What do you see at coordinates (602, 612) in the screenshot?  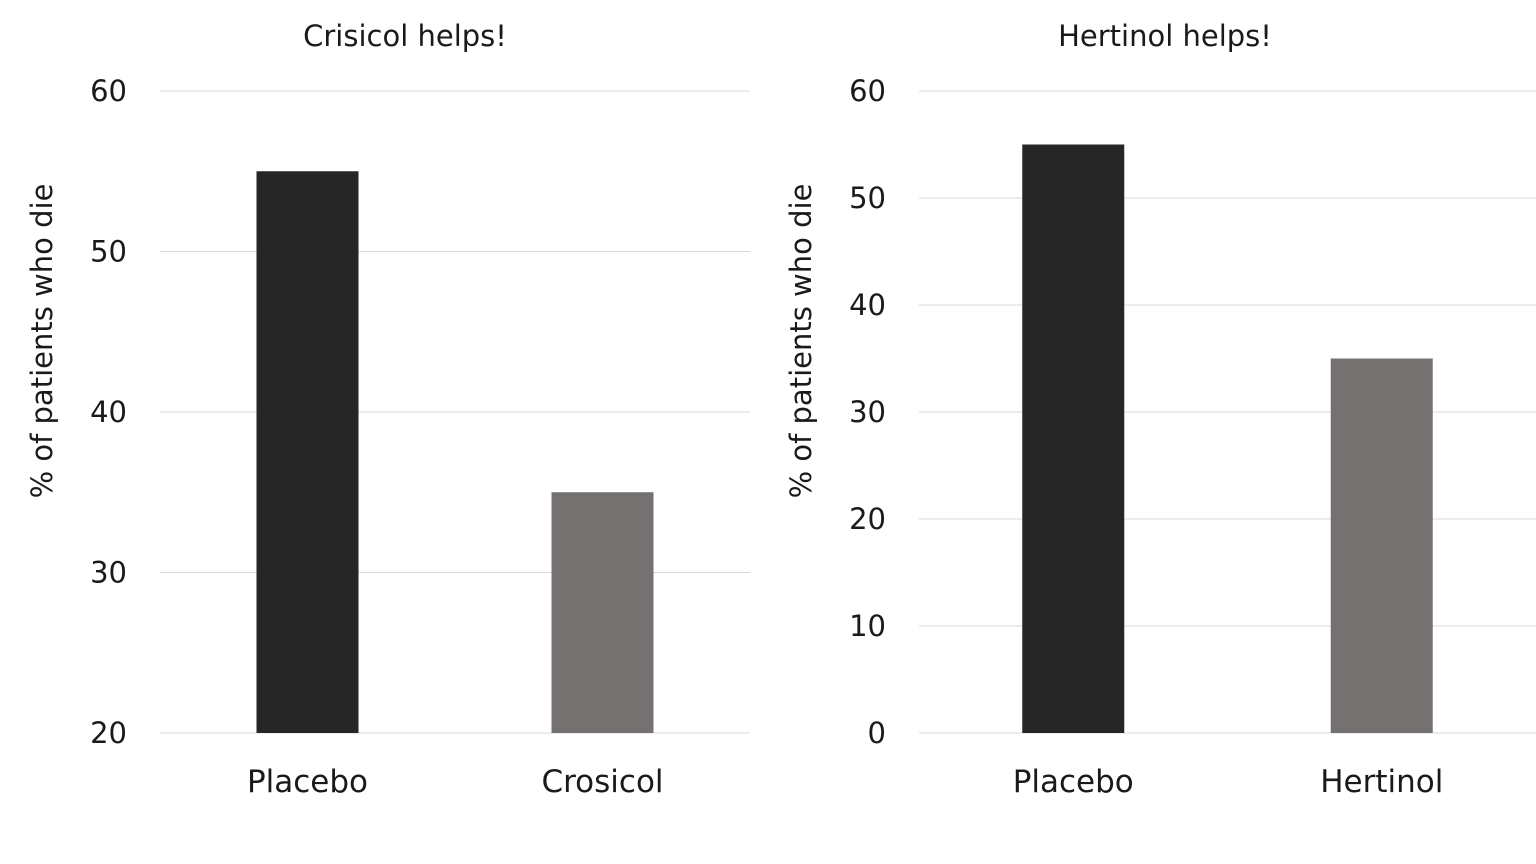 I see `bar-crosicol` at bounding box center [602, 612].